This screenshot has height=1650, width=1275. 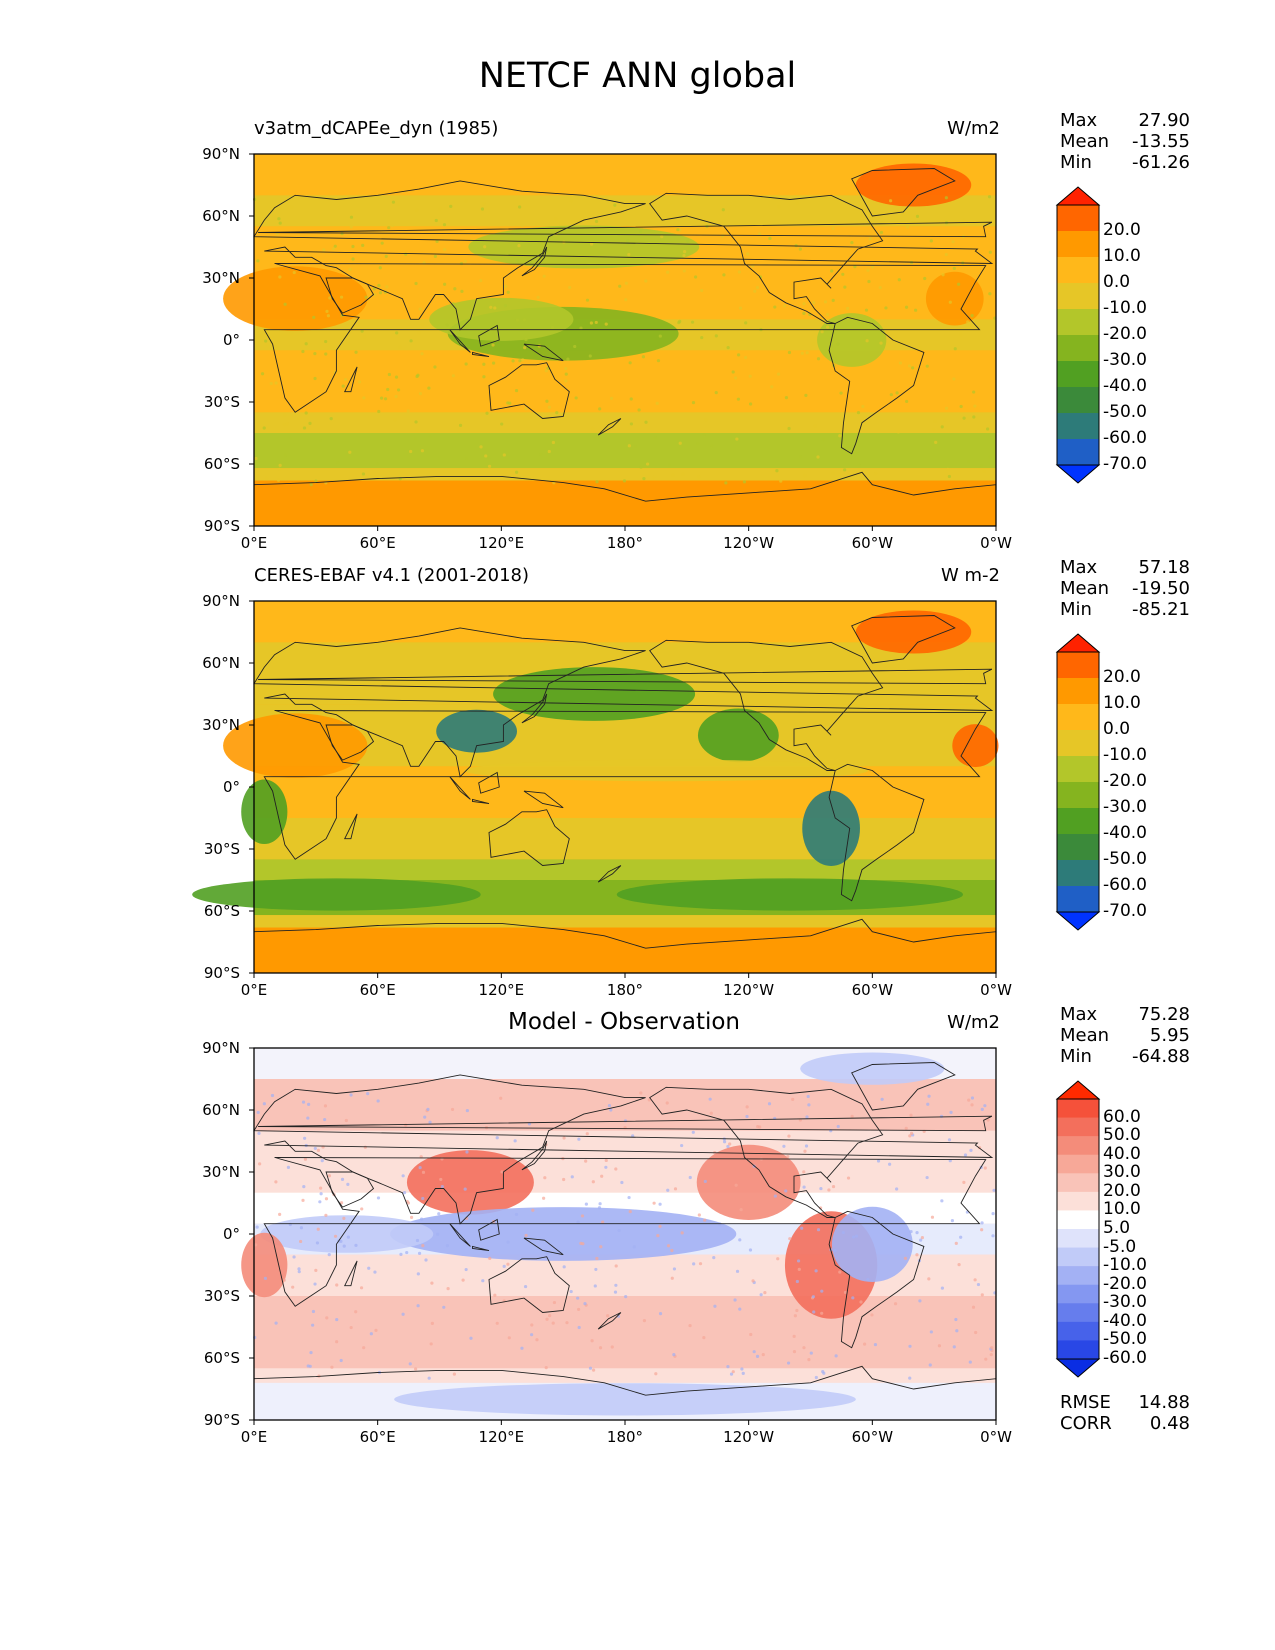 I want to click on stat-value: -19.50, so click(x=1160, y=588).